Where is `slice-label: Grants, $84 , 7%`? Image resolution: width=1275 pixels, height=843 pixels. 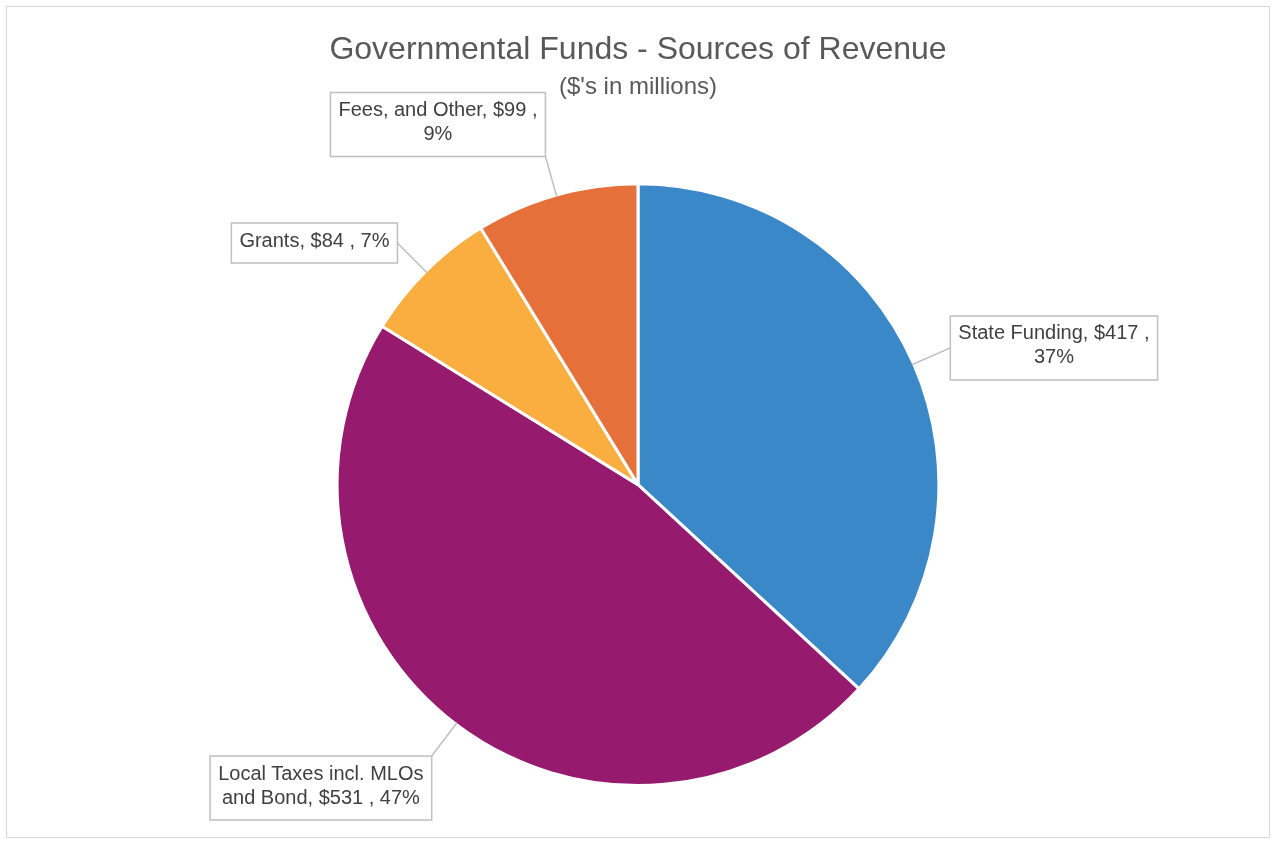 slice-label: Grants, $84 , 7% is located at coordinates (314, 239).